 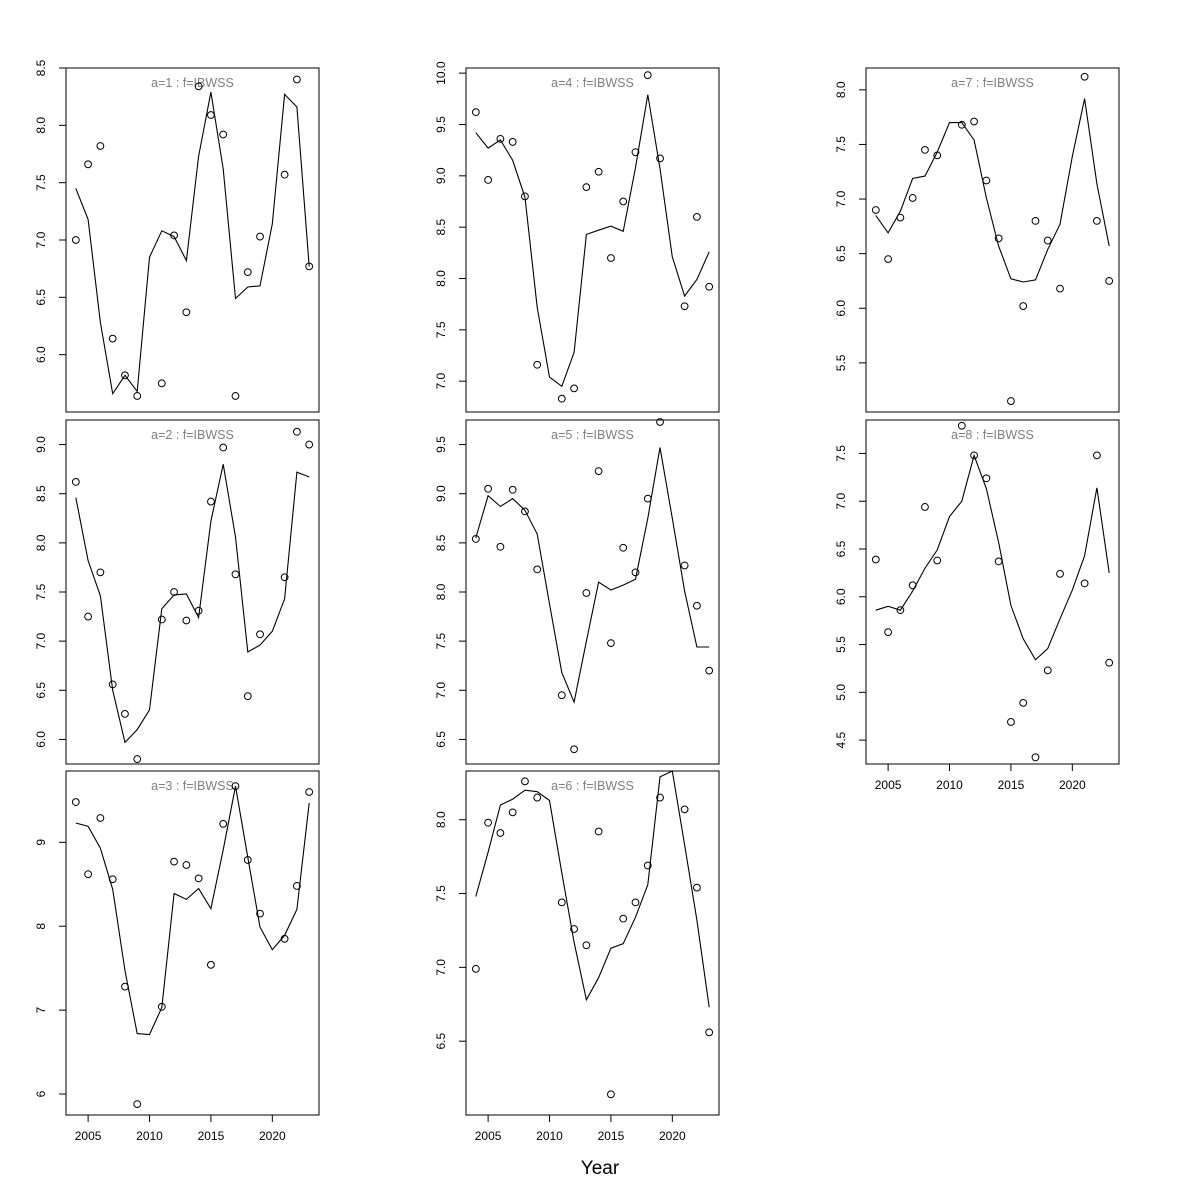 I want to click on y-tick-label: 5.5, so click(x=841, y=362).